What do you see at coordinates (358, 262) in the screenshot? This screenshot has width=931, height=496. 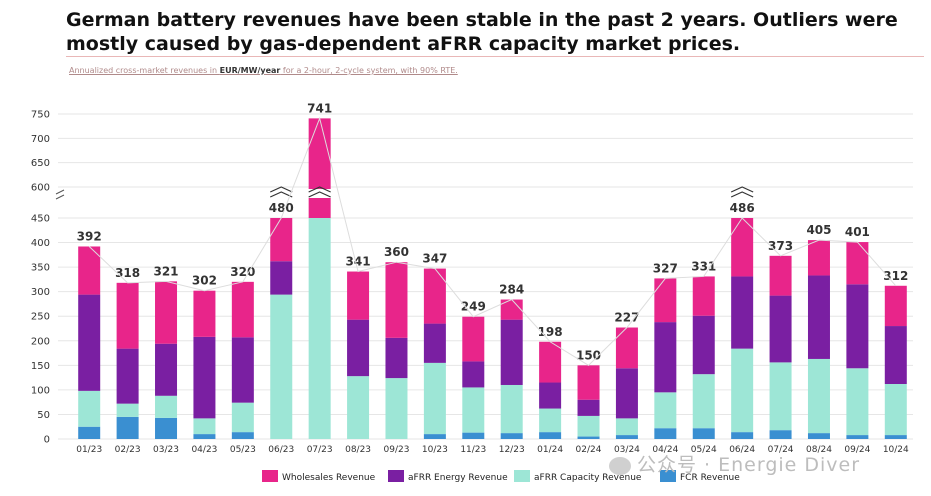 I see `bar-total-label: 341` at bounding box center [358, 262].